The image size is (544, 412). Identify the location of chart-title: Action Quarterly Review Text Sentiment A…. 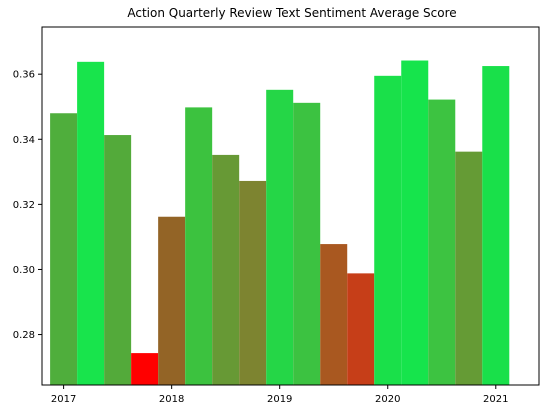
(291, 13).